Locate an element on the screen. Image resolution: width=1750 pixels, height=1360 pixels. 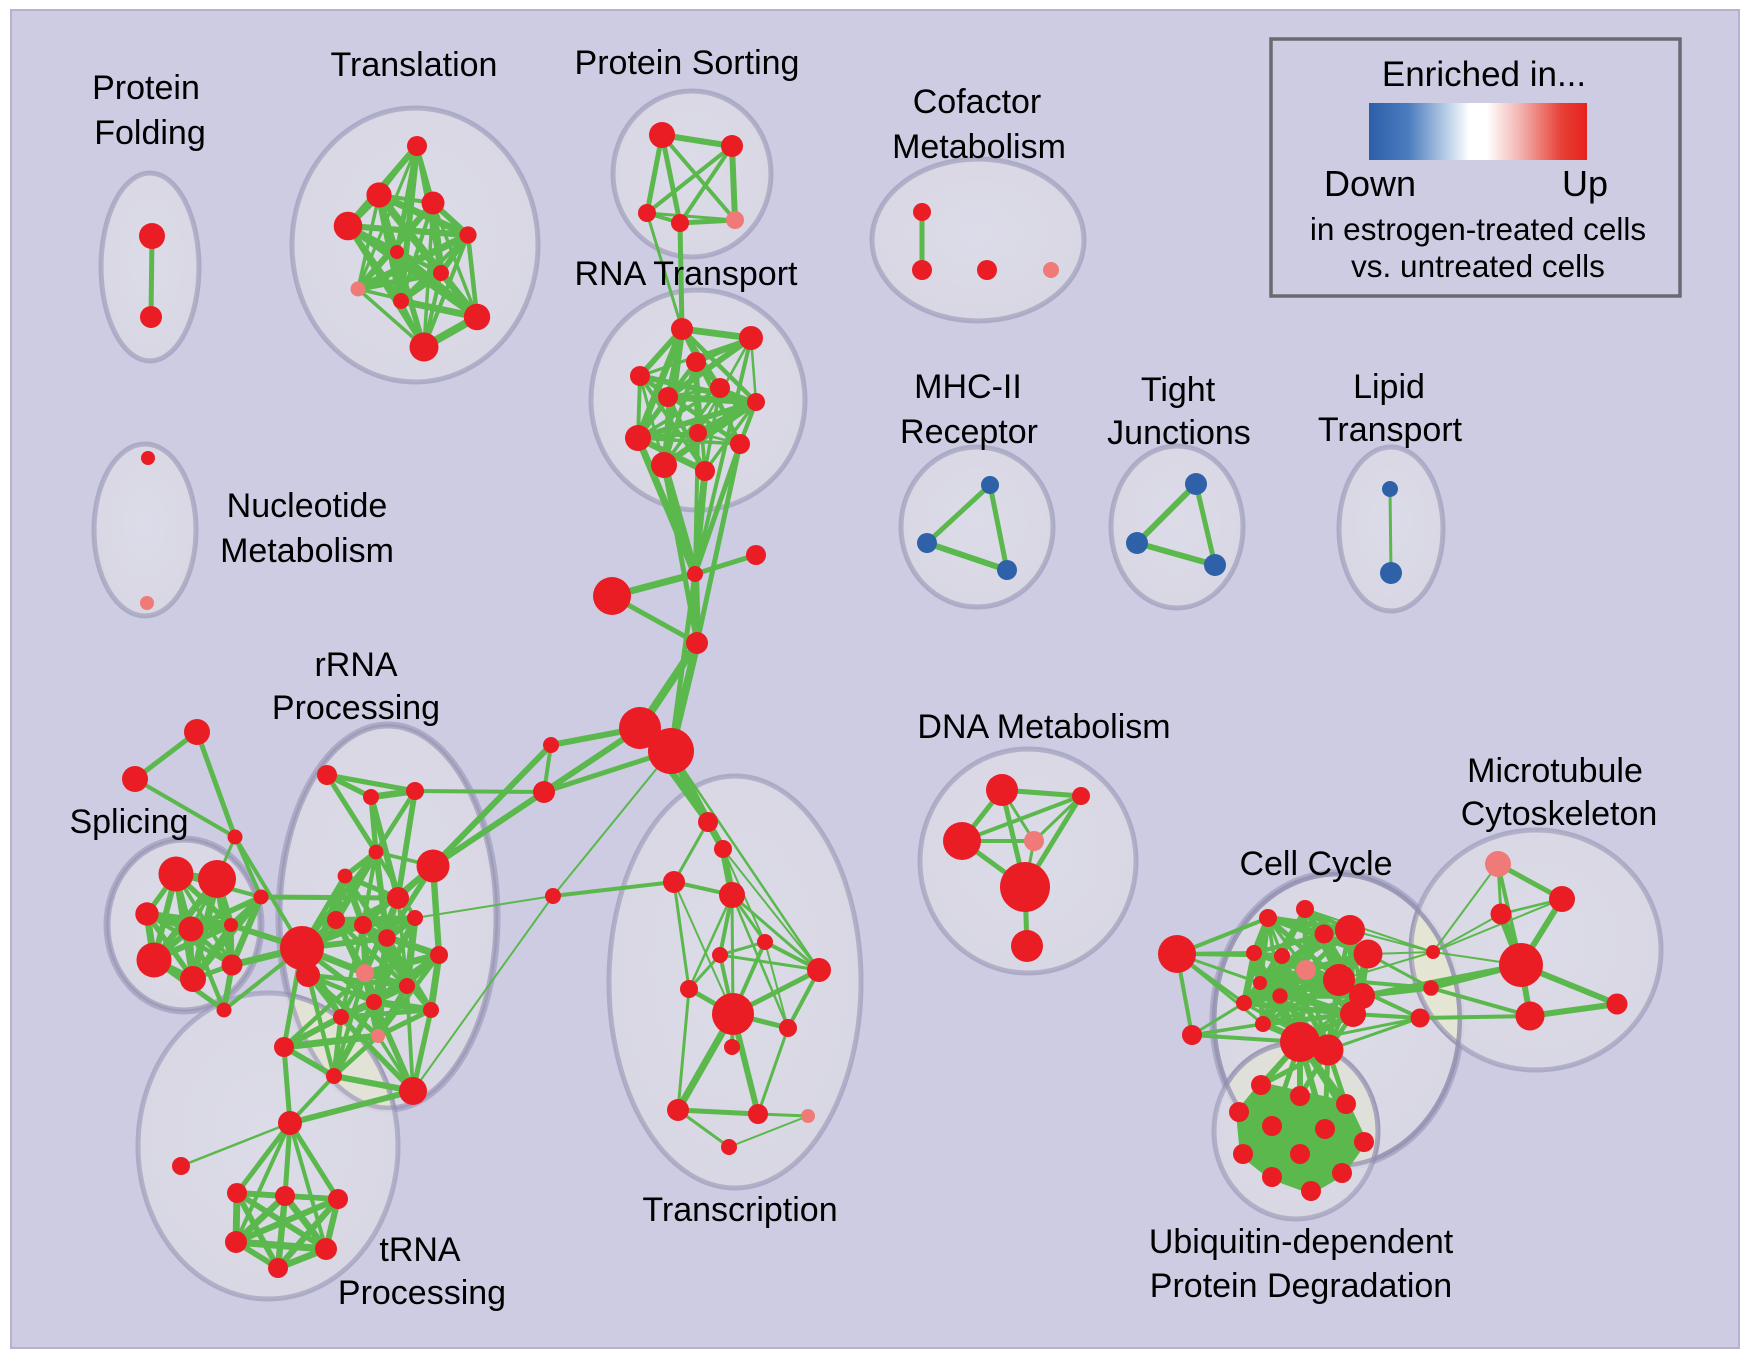
svg-text: Microtubule is located at coordinates (1555, 771).